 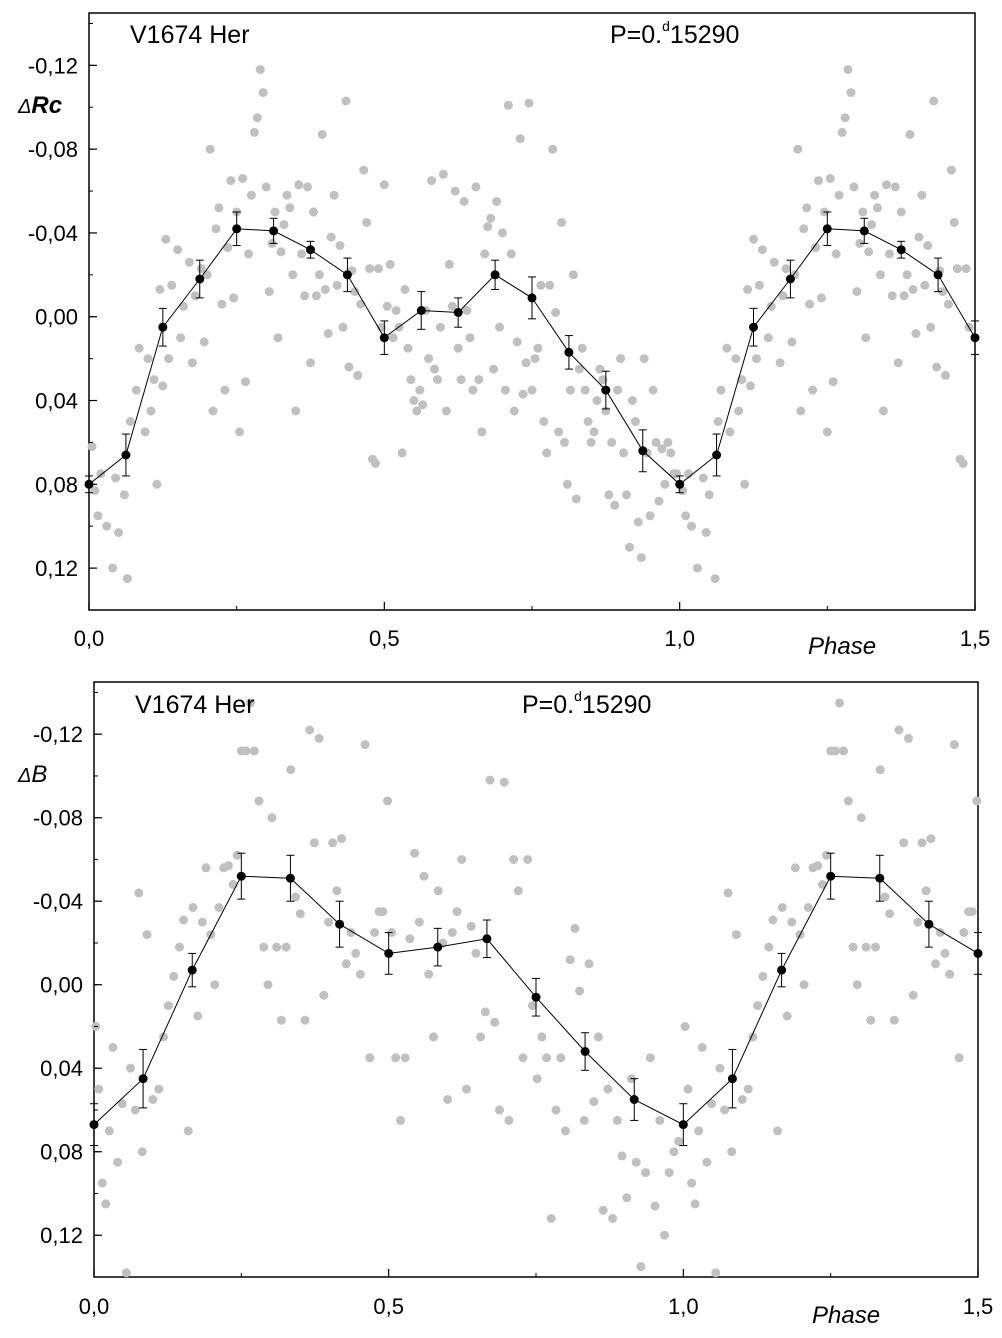 What do you see at coordinates (58, 734) in the screenshot?
I see `y-tick-label: -0,12` at bounding box center [58, 734].